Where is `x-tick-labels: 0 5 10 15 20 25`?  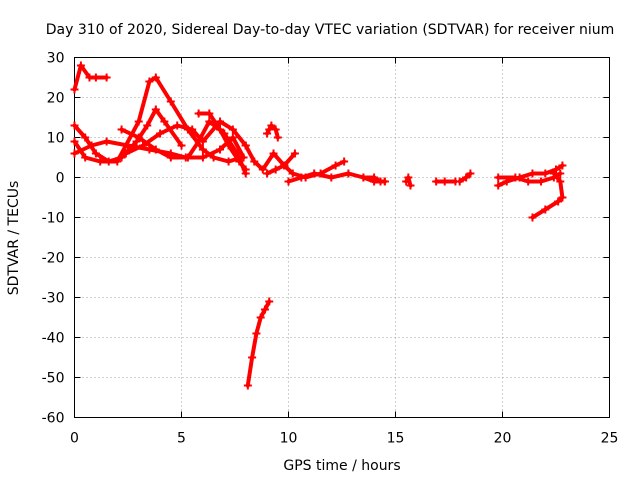 x-tick-labels: 0 5 10 15 20 25 is located at coordinates (344, 439).